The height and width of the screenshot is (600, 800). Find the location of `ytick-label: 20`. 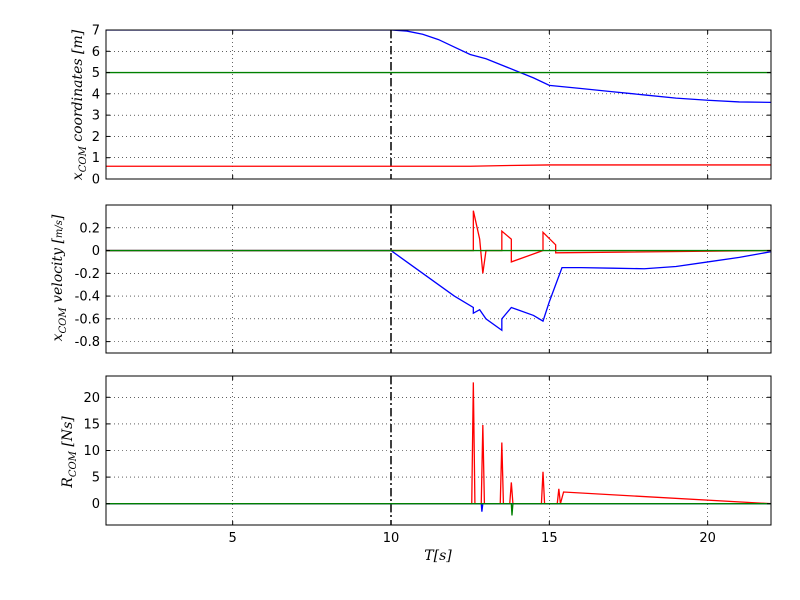

ytick-label: 20 is located at coordinates (91, 398).